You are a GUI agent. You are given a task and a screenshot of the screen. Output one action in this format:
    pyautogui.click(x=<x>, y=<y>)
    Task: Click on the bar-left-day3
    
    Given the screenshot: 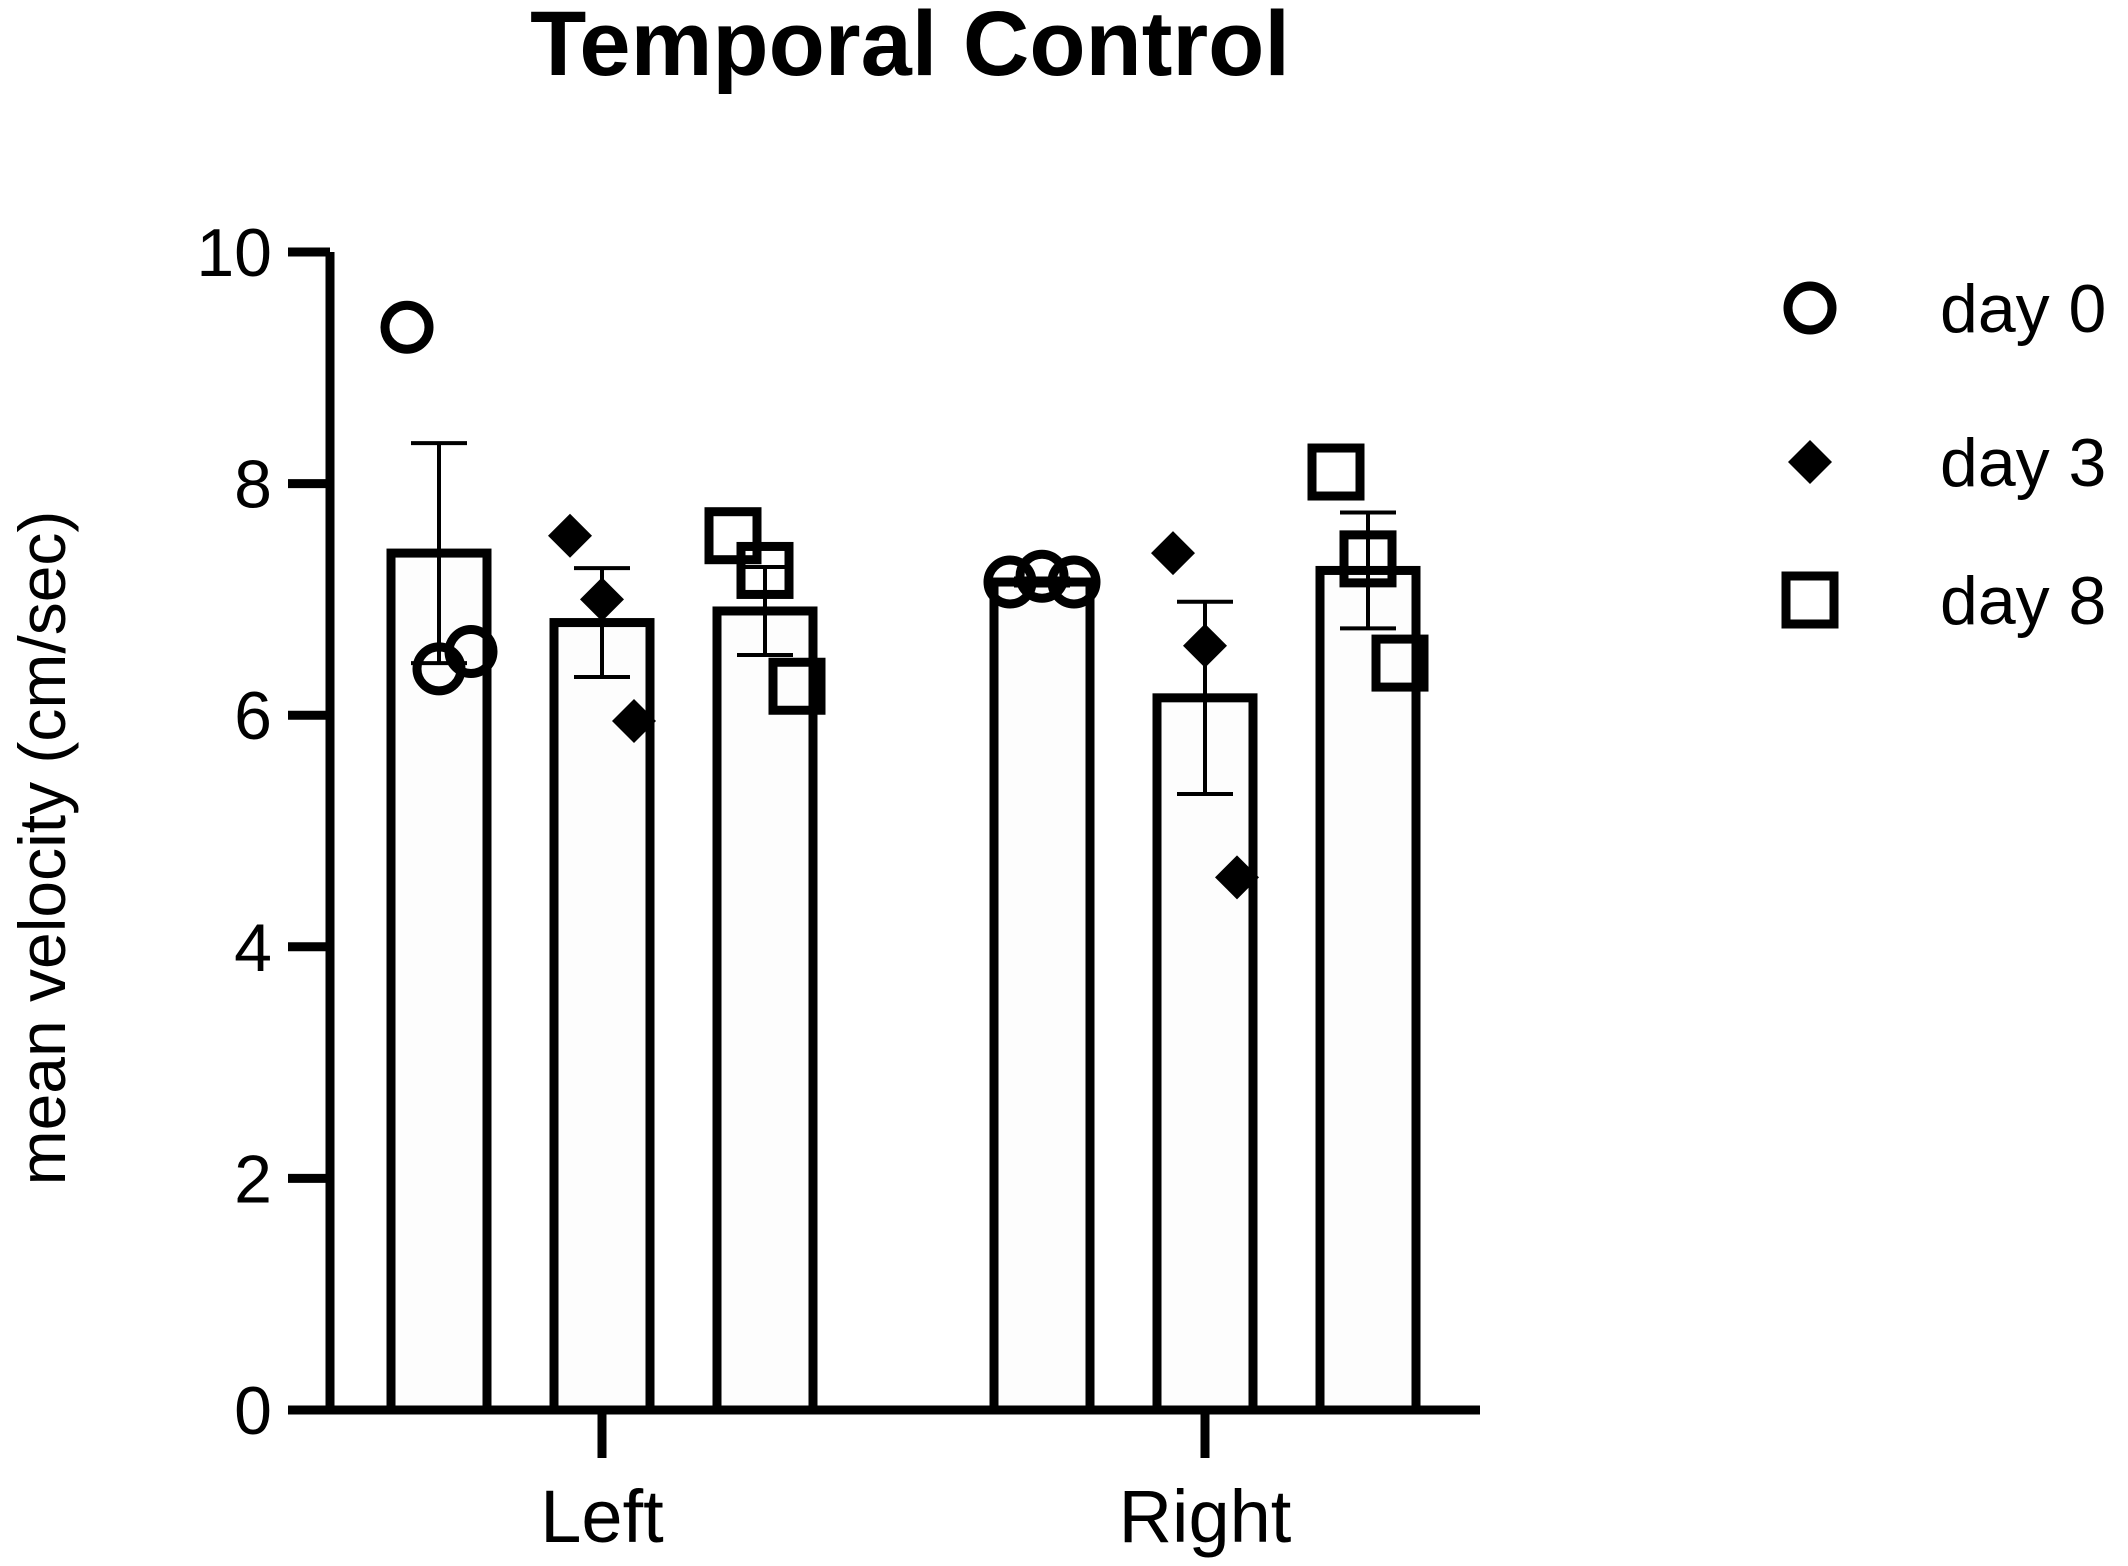 What is the action you would take?
    pyautogui.click(x=602, y=1016)
    